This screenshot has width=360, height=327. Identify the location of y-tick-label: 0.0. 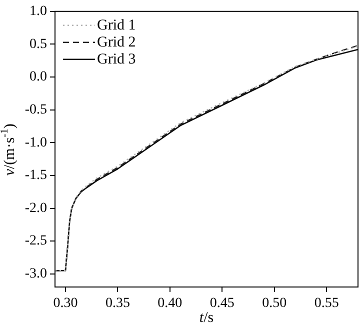
(38, 77).